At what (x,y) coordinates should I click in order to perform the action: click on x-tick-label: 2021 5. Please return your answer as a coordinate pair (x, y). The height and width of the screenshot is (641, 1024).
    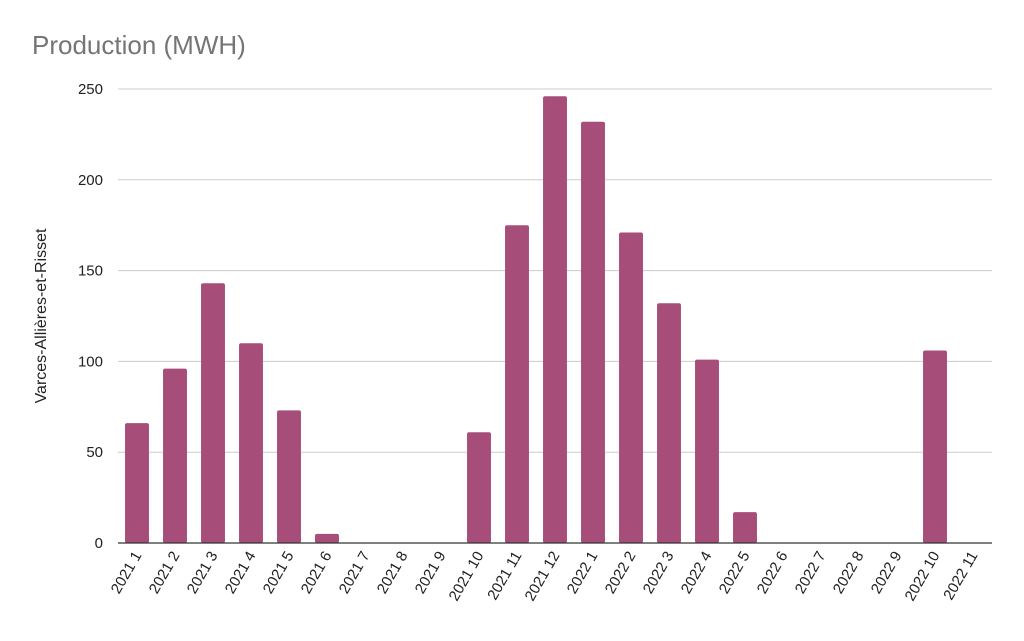
    Looking at the image, I should click on (279, 573).